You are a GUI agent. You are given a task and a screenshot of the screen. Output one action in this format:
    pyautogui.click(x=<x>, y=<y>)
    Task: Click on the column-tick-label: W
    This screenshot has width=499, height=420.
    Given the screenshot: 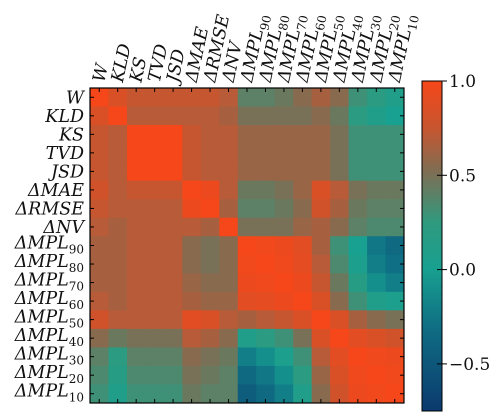 What is the action you would take?
    pyautogui.click(x=102, y=72)
    